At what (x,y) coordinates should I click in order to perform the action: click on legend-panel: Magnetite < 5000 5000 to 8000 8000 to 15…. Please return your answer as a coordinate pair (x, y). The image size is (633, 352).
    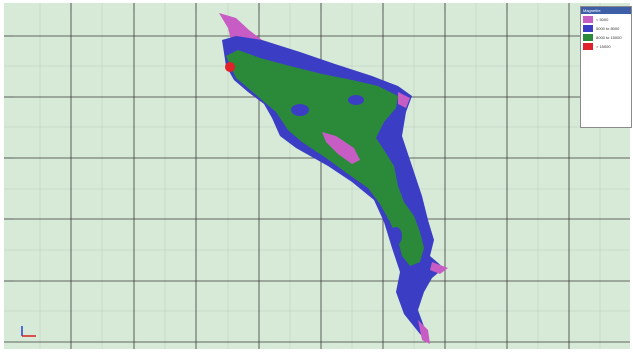
    Looking at the image, I should click on (606, 67).